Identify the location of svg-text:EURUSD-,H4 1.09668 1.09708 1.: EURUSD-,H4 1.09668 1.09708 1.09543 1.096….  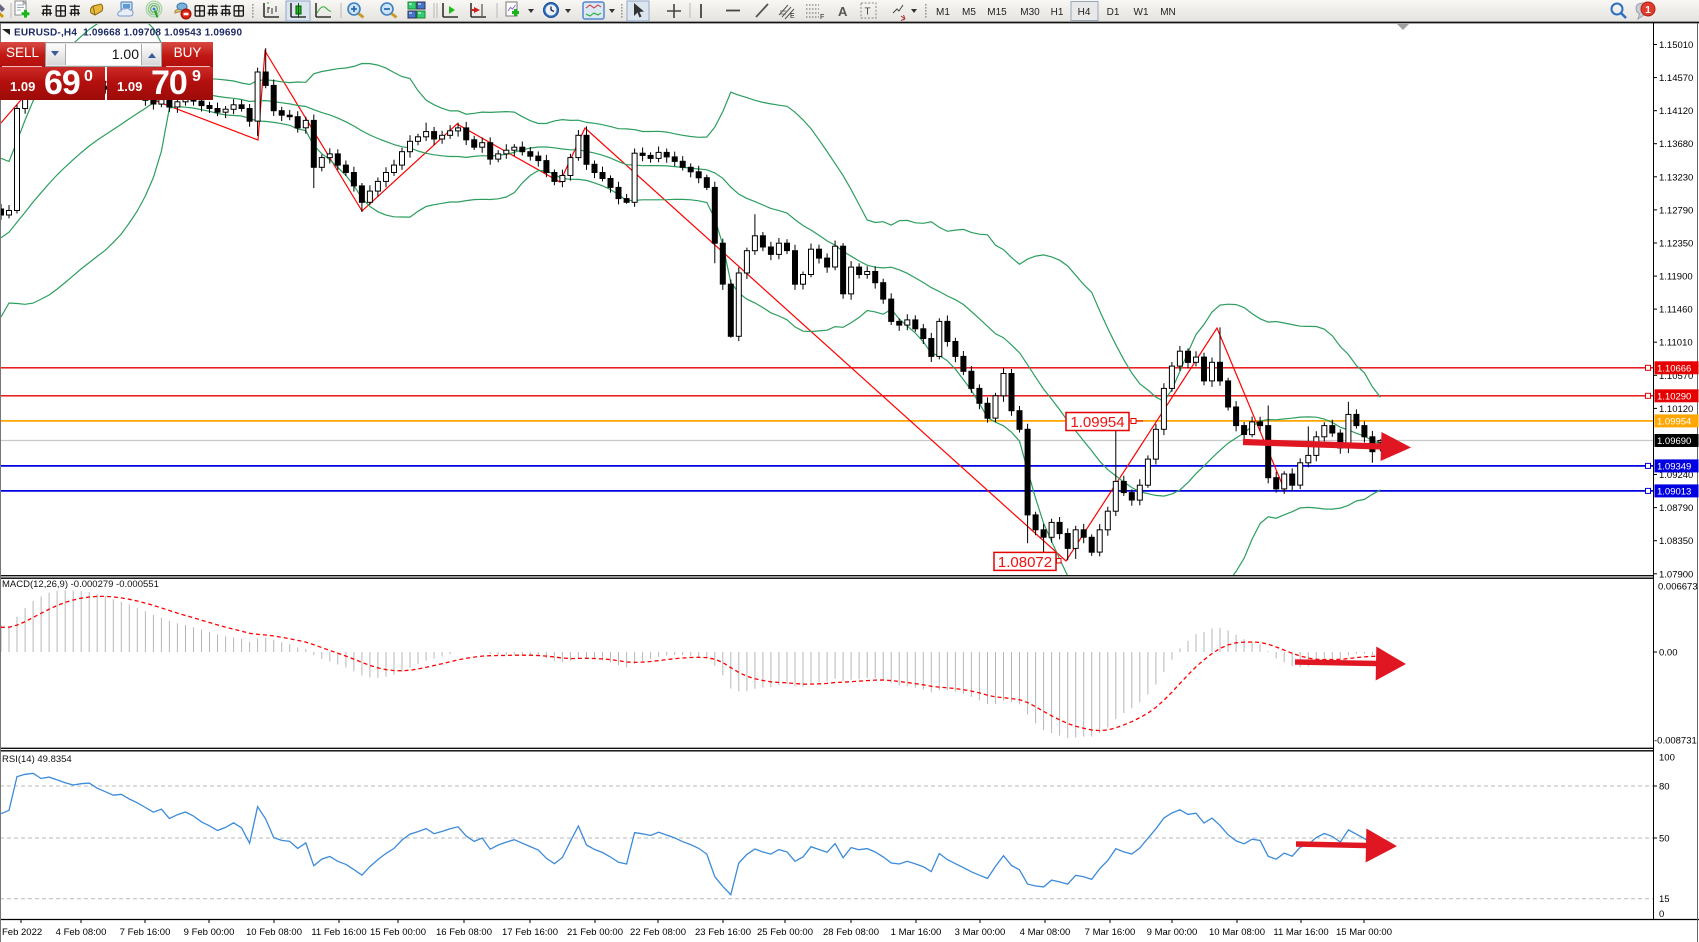
(128, 33).